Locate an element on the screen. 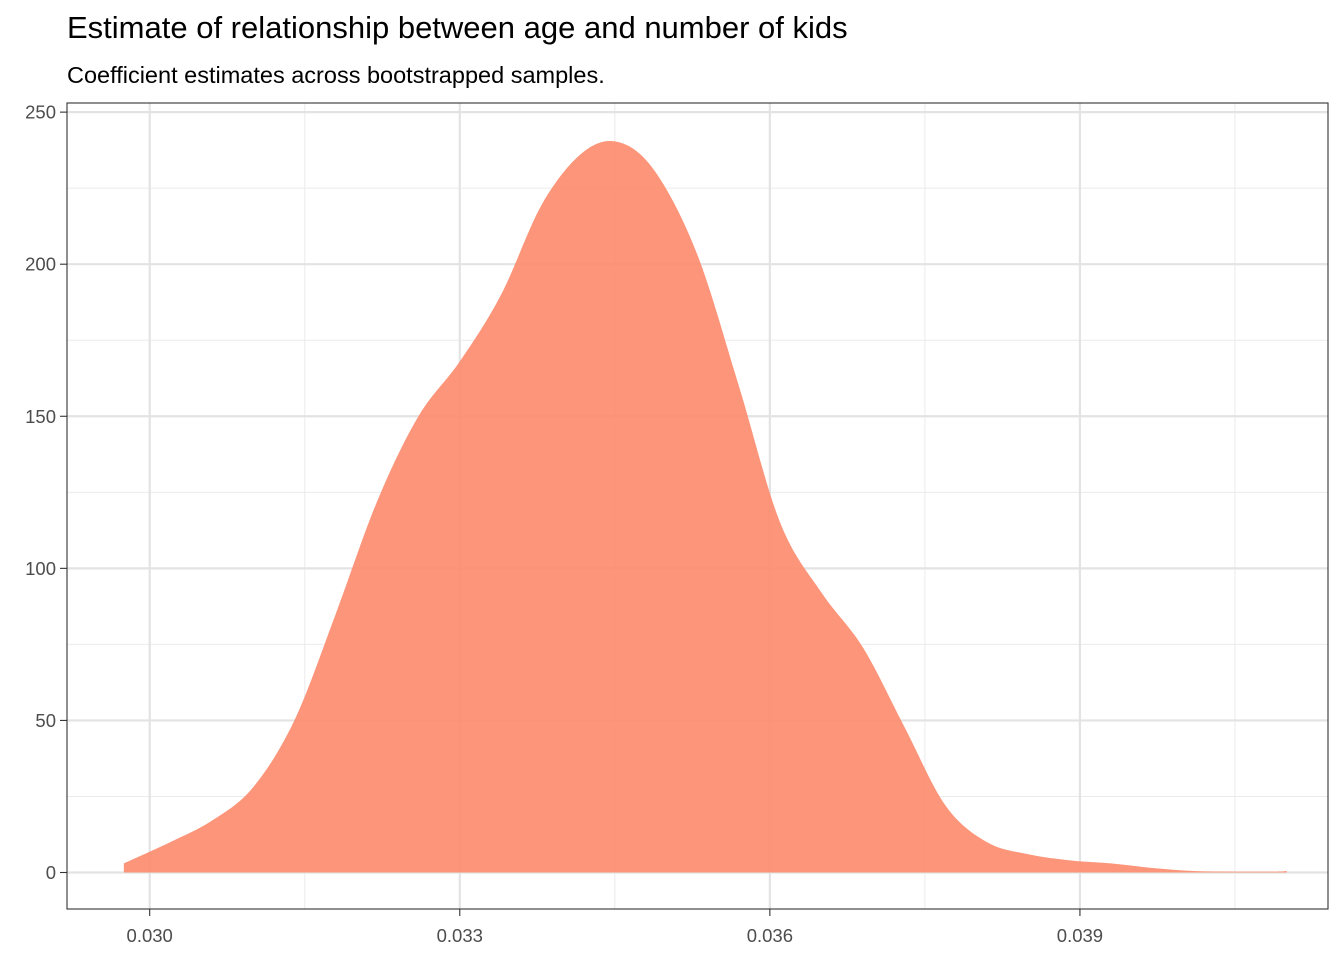 This screenshot has height=960, width=1344. x-tick-label: 0.033 is located at coordinates (460, 935).